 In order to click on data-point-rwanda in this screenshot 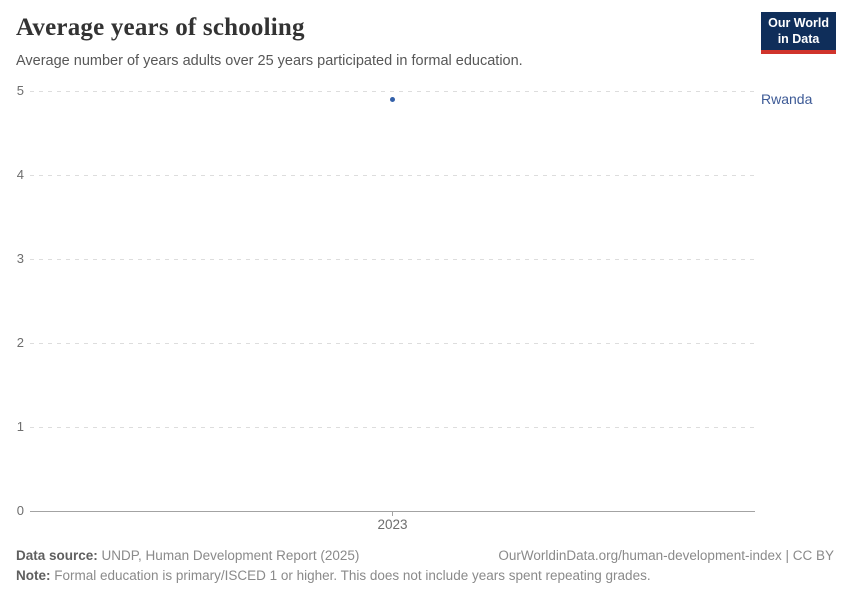, I will do `click(392, 99)`.